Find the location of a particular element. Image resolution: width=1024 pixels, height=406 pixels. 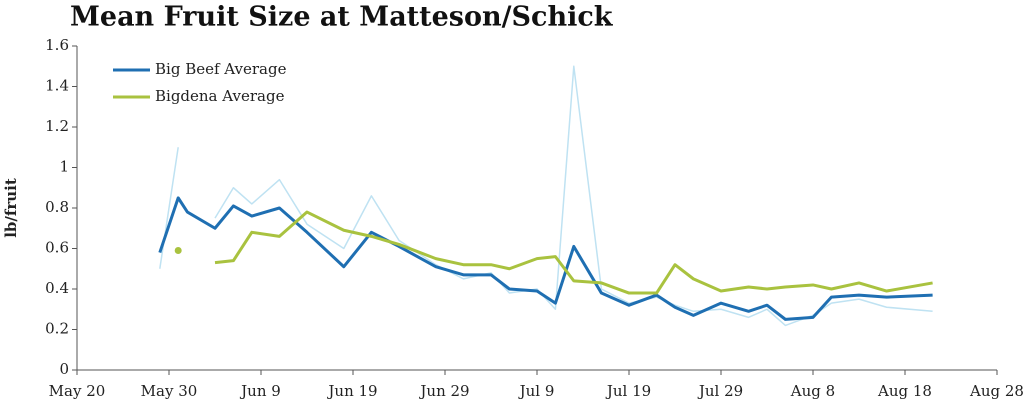

y-tick-label: 1.4 is located at coordinates (57, 86).